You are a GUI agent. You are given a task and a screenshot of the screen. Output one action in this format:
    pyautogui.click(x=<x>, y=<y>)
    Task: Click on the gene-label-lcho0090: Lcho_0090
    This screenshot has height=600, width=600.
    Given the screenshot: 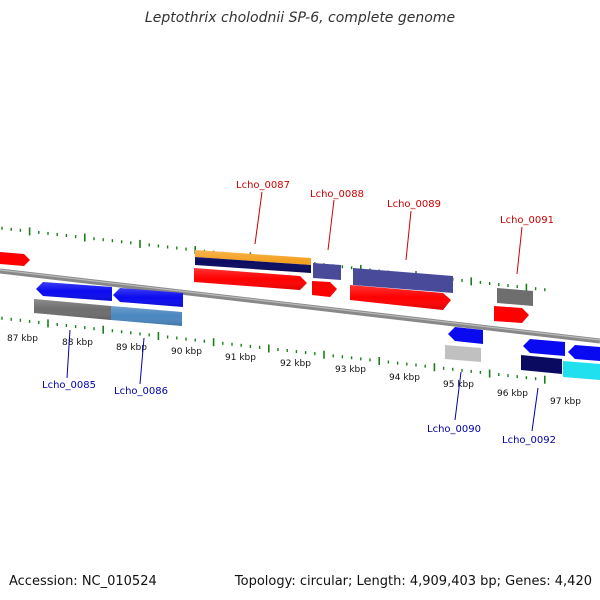 What is the action you would take?
    pyautogui.click(x=454, y=429)
    